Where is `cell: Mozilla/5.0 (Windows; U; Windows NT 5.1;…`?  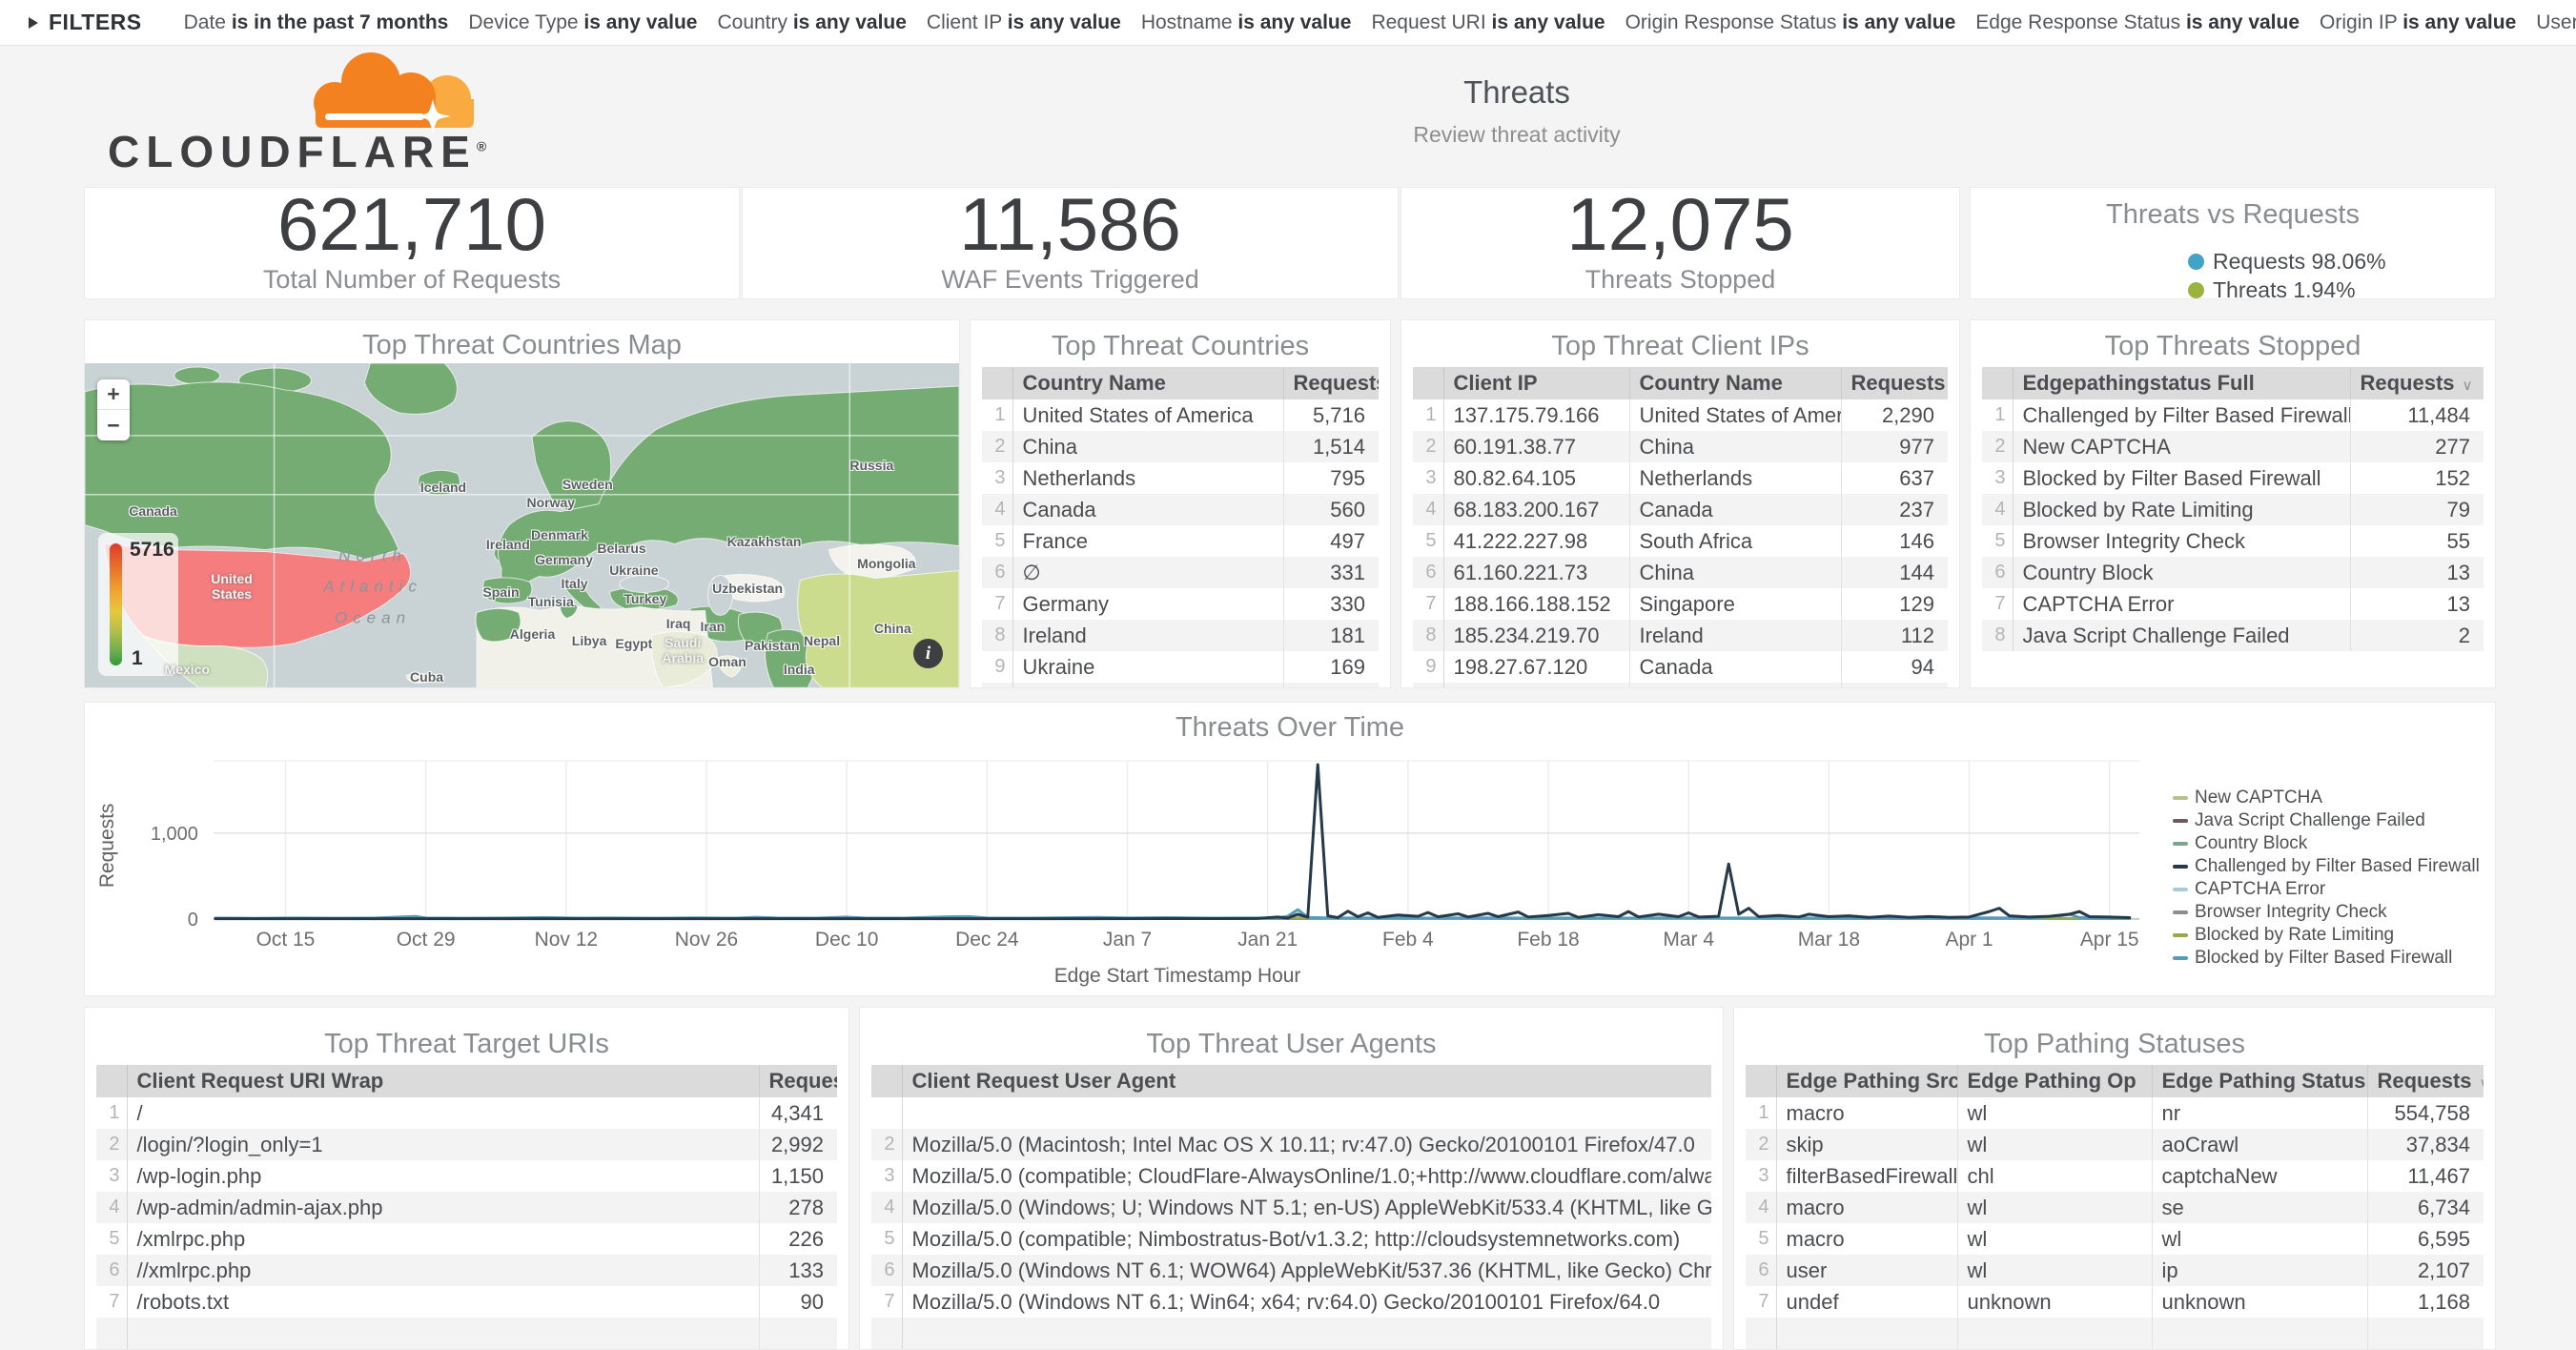 cell: Mozilla/5.0 (Windows; U; Windows NT 5.1;… is located at coordinates (1306, 1208).